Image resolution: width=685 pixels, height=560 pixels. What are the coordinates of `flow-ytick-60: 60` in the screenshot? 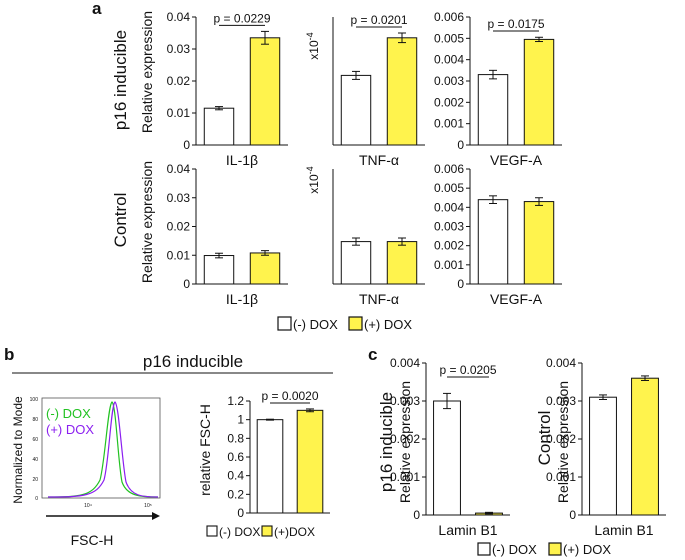 It's located at (35, 440).